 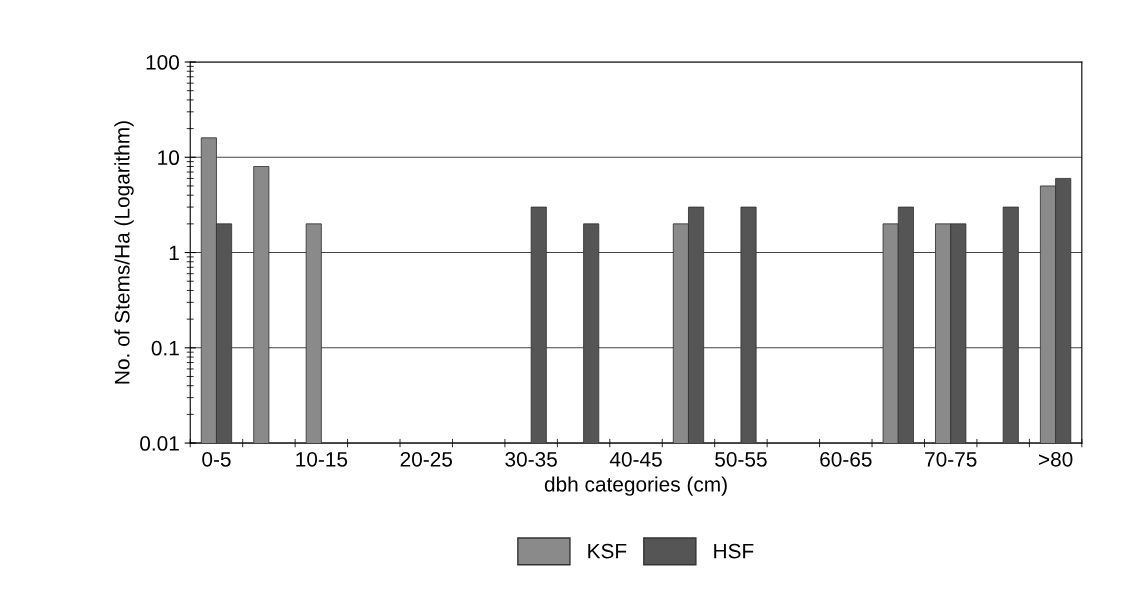 I want to click on legend-label: HSF, so click(x=734, y=551).